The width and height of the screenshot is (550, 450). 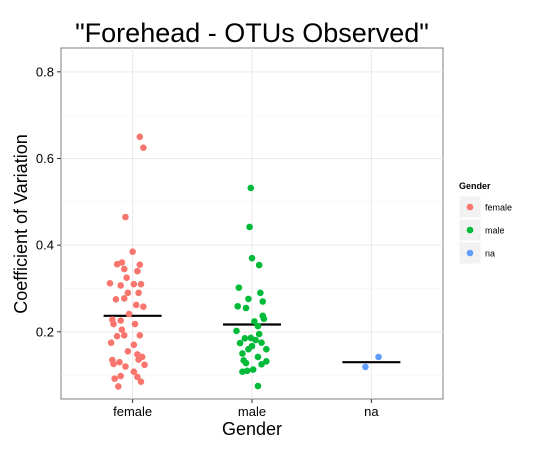 I want to click on legend-point-female, so click(x=470, y=207).